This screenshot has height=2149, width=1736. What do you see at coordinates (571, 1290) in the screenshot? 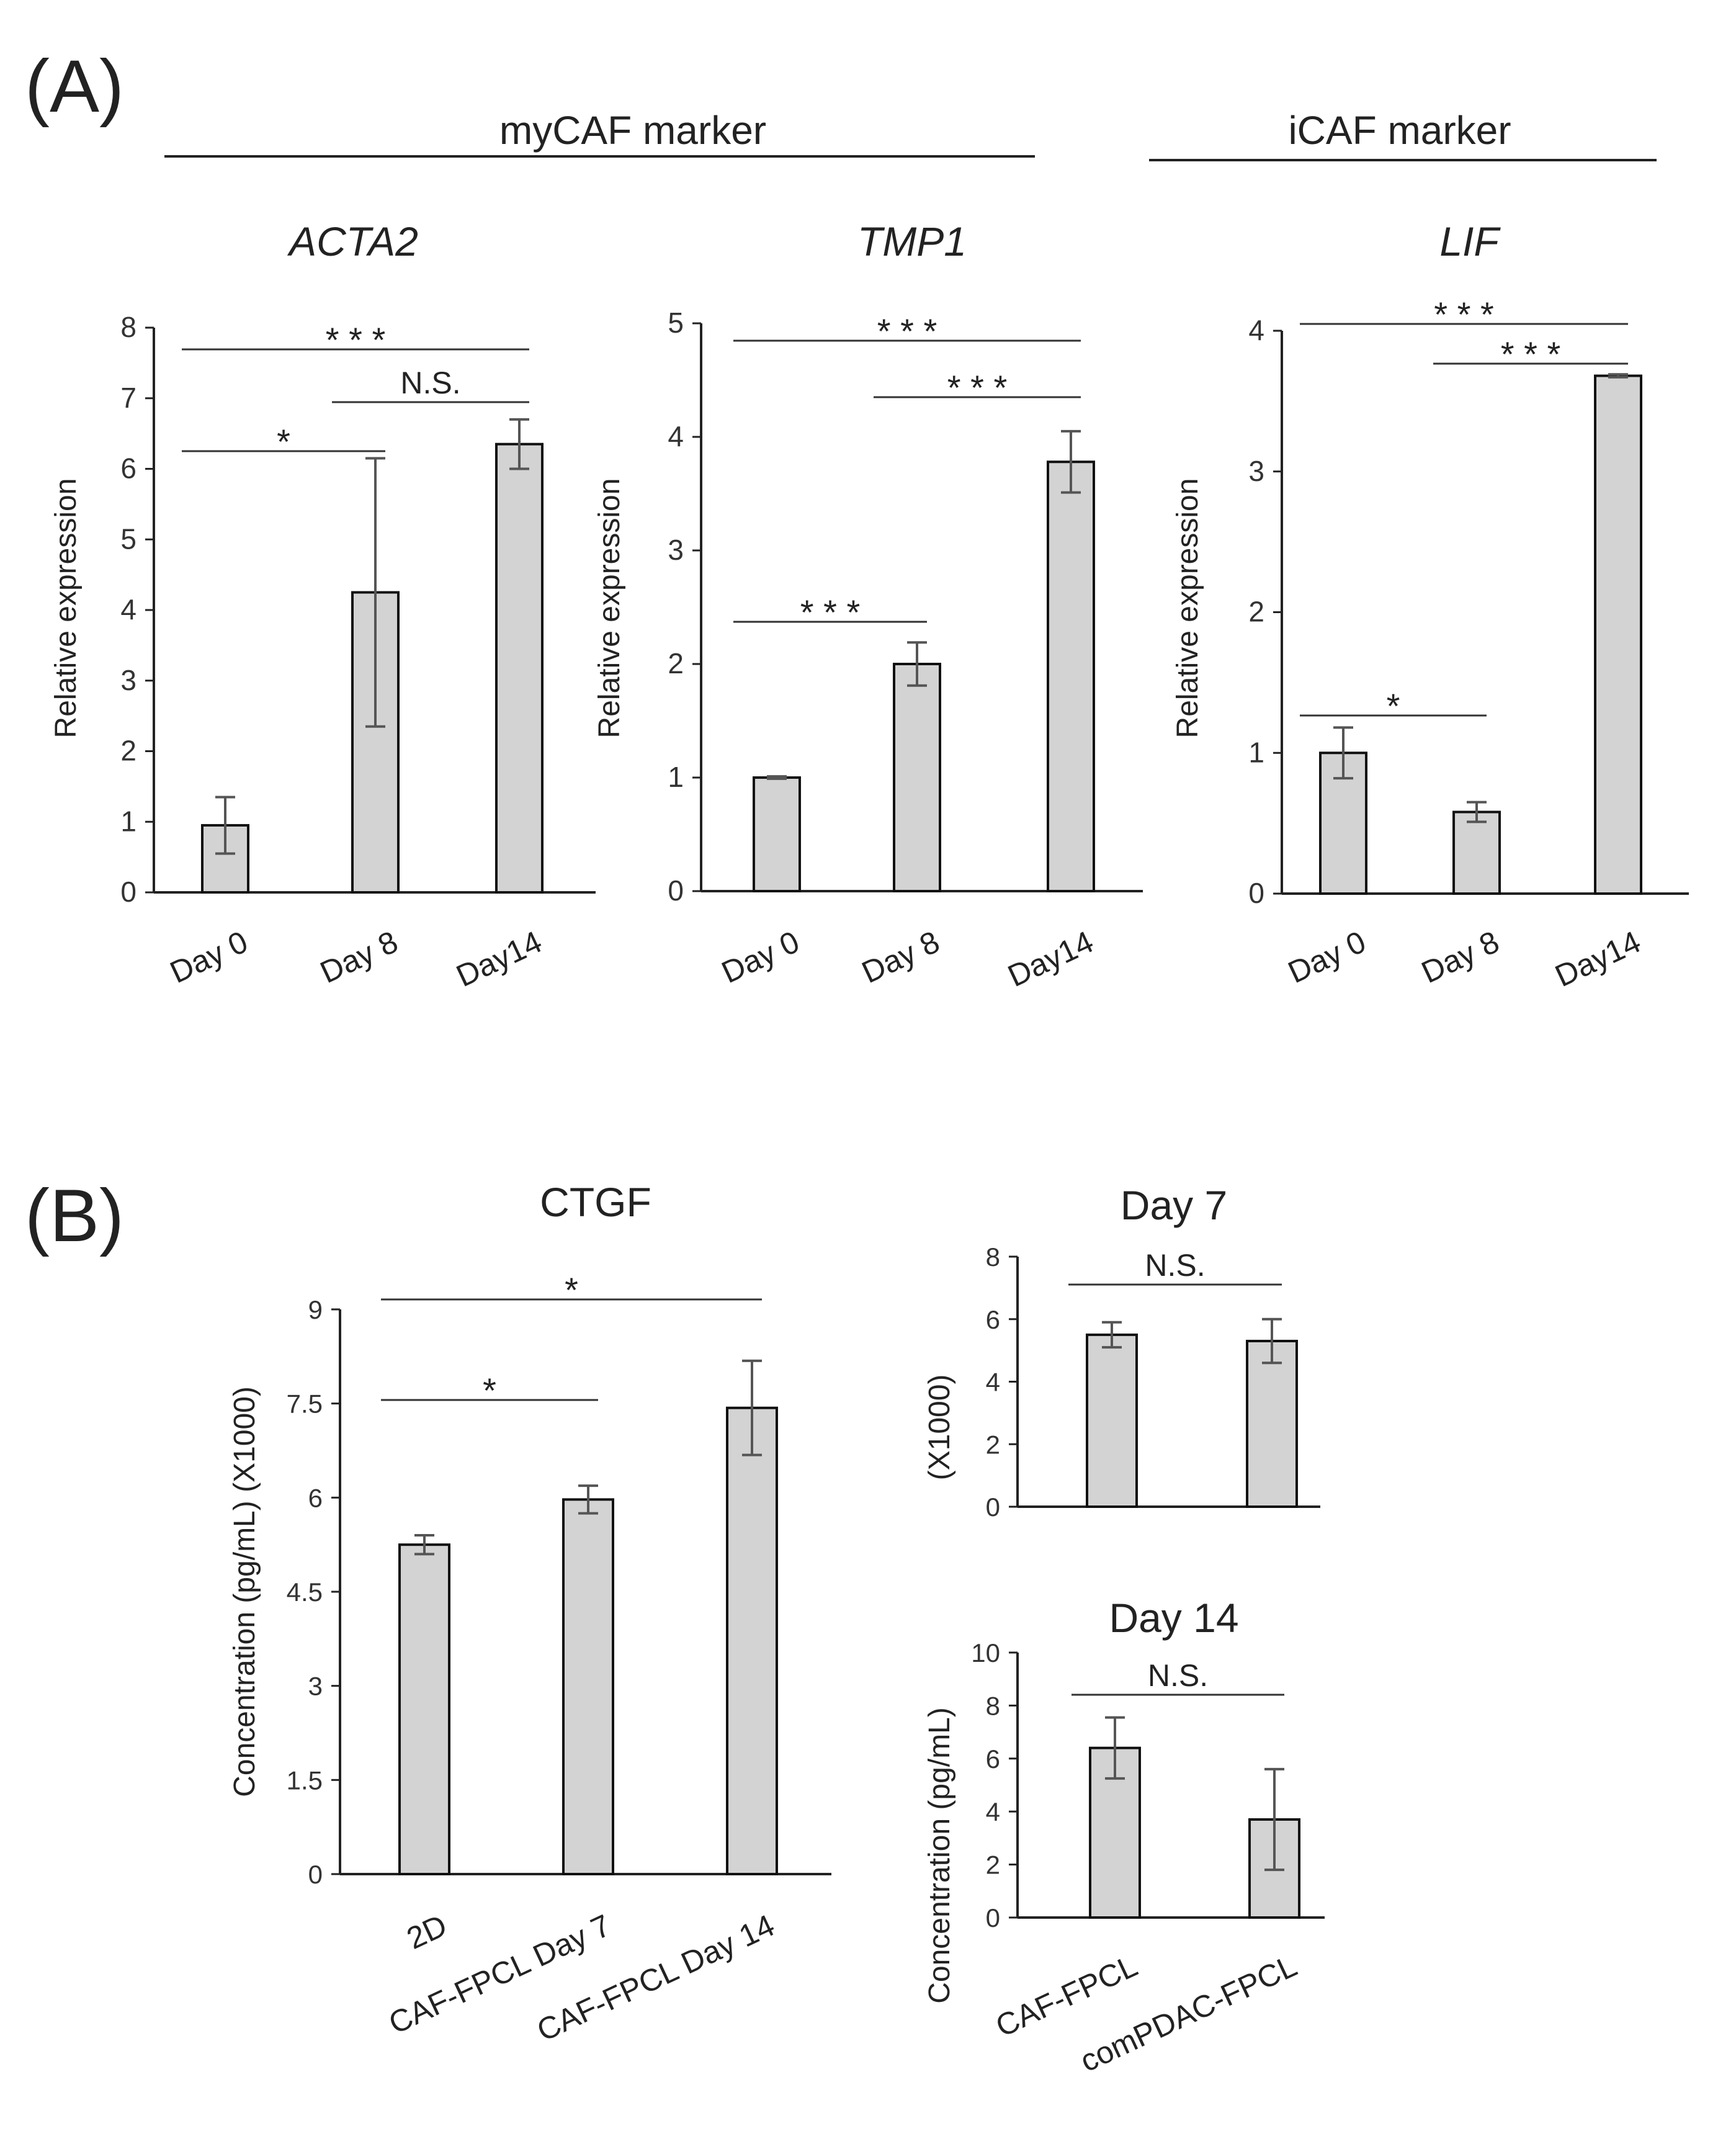
I see `ctgf-sig-label-0: *` at bounding box center [571, 1290].